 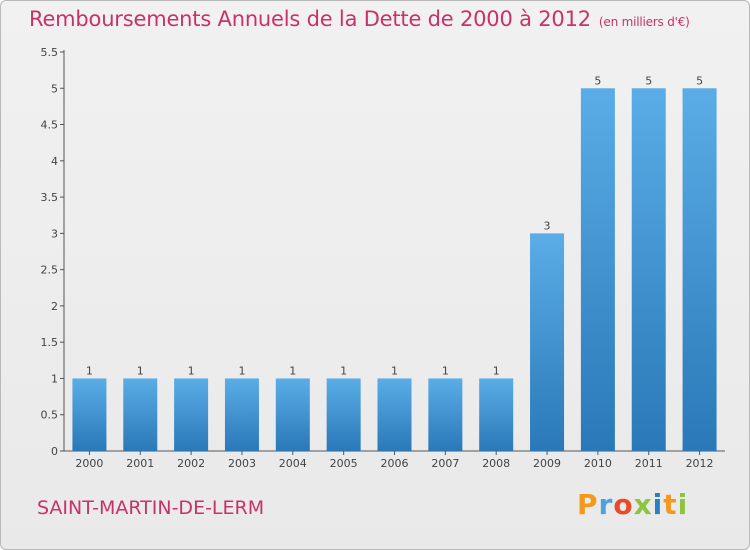 I want to click on bar-2012, so click(x=699, y=269).